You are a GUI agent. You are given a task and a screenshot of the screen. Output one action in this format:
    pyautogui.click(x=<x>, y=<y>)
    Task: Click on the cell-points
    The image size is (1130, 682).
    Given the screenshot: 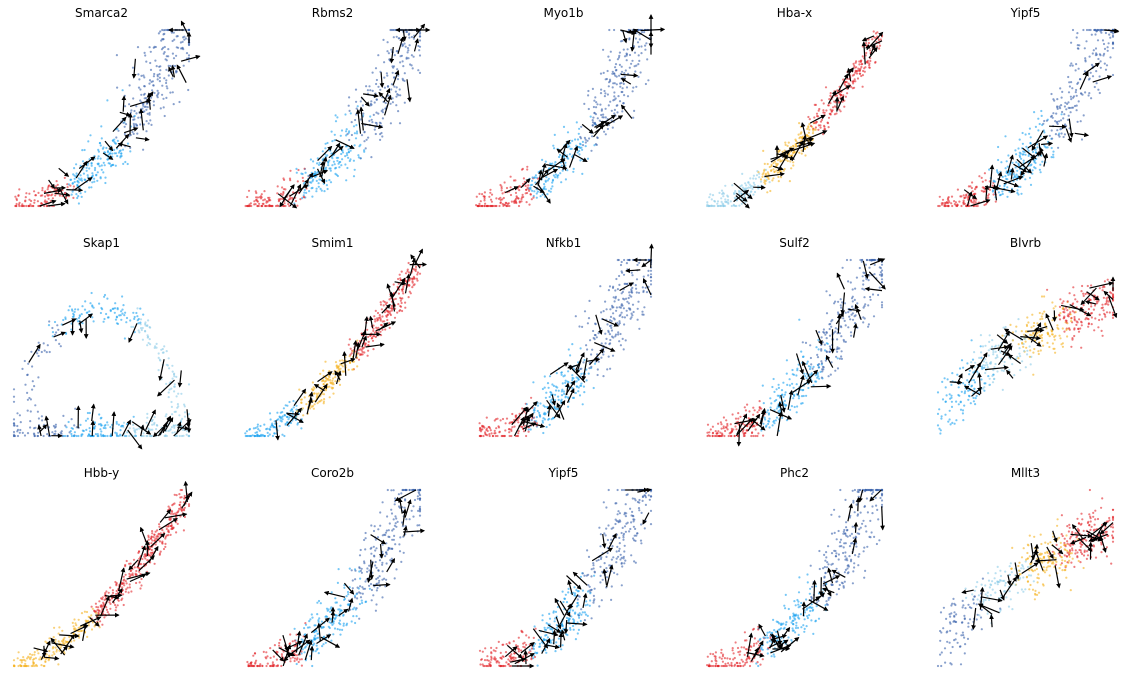 What is the action you would take?
    pyautogui.click(x=1026, y=118)
    